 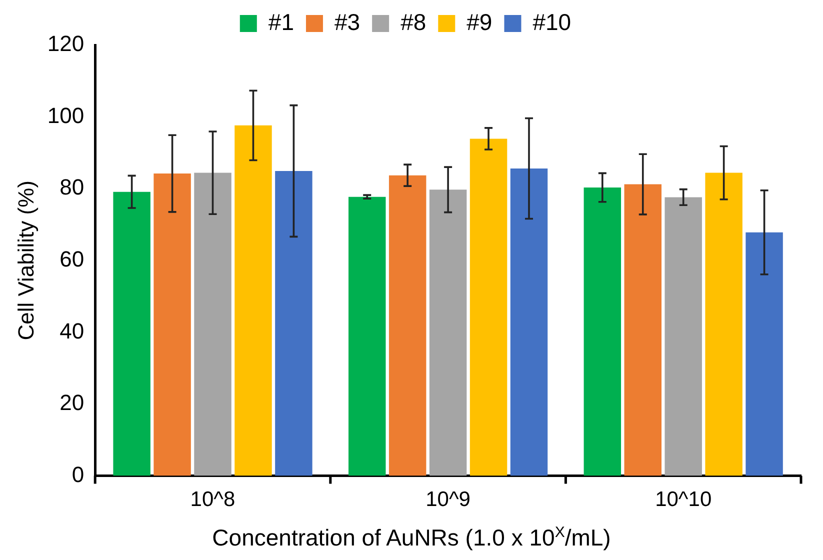 What do you see at coordinates (65, 43) in the screenshot?
I see `y-tick-label: 120` at bounding box center [65, 43].